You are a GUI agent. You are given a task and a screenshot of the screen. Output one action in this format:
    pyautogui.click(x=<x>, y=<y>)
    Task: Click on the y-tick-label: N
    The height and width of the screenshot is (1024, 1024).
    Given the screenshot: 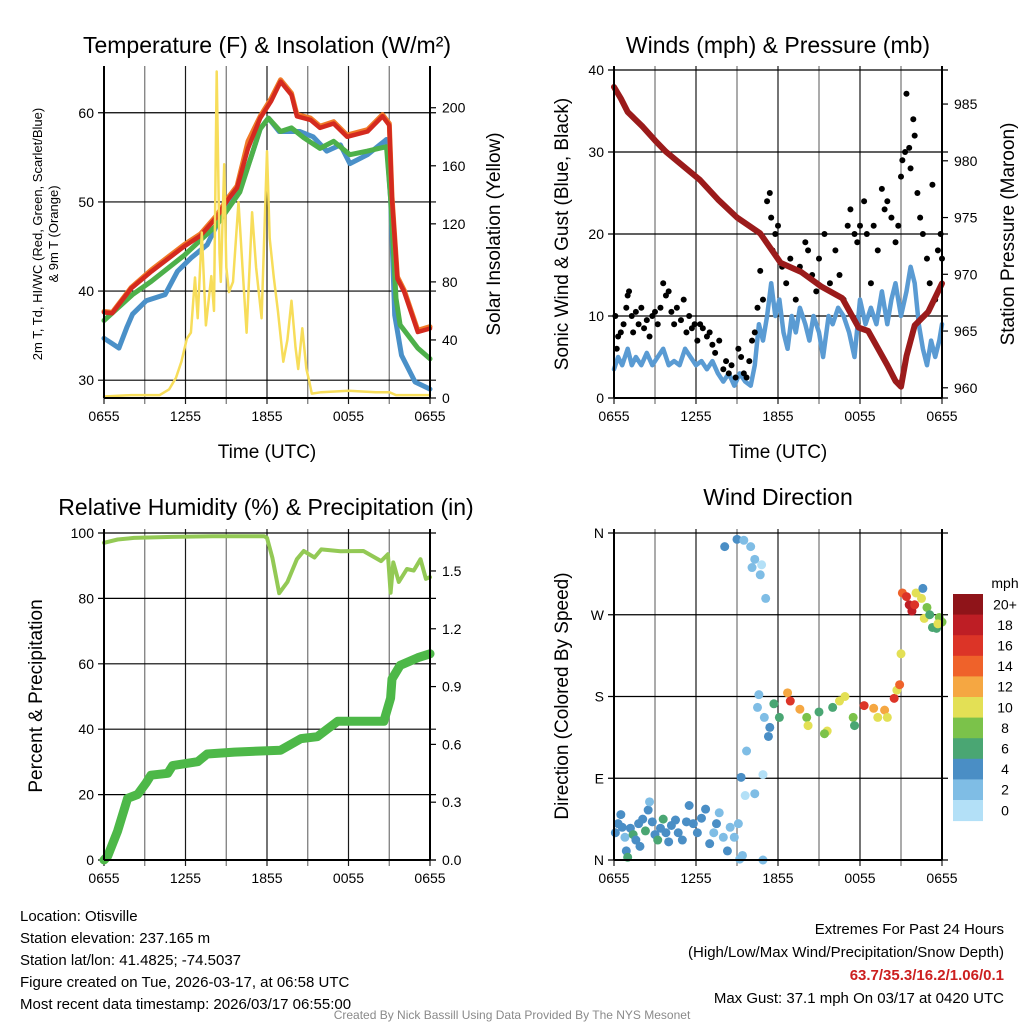 What is the action you would take?
    pyautogui.click(x=599, y=860)
    